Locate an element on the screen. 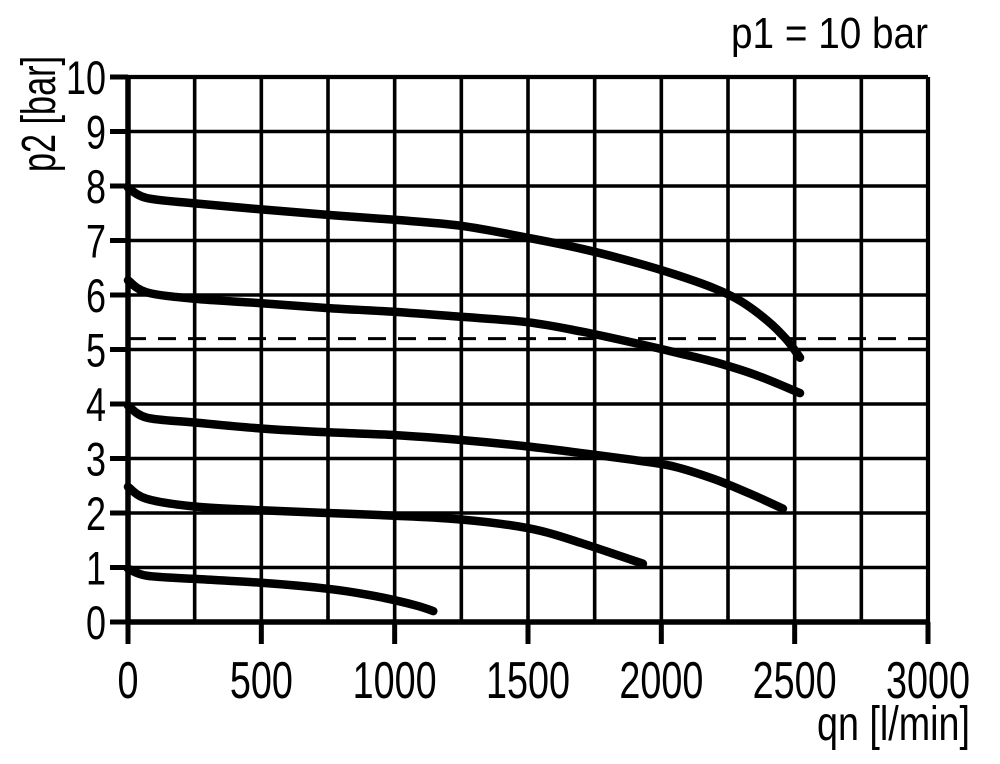 The width and height of the screenshot is (1000, 764). y-tick-label: 7 is located at coordinates (96, 241).